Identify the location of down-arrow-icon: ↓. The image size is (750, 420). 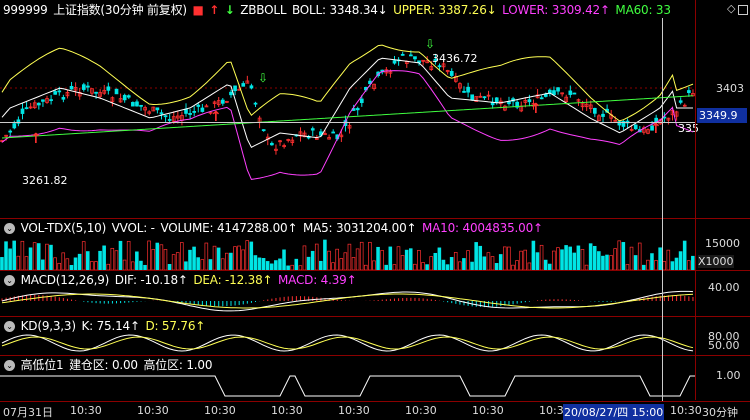
(229, 10).